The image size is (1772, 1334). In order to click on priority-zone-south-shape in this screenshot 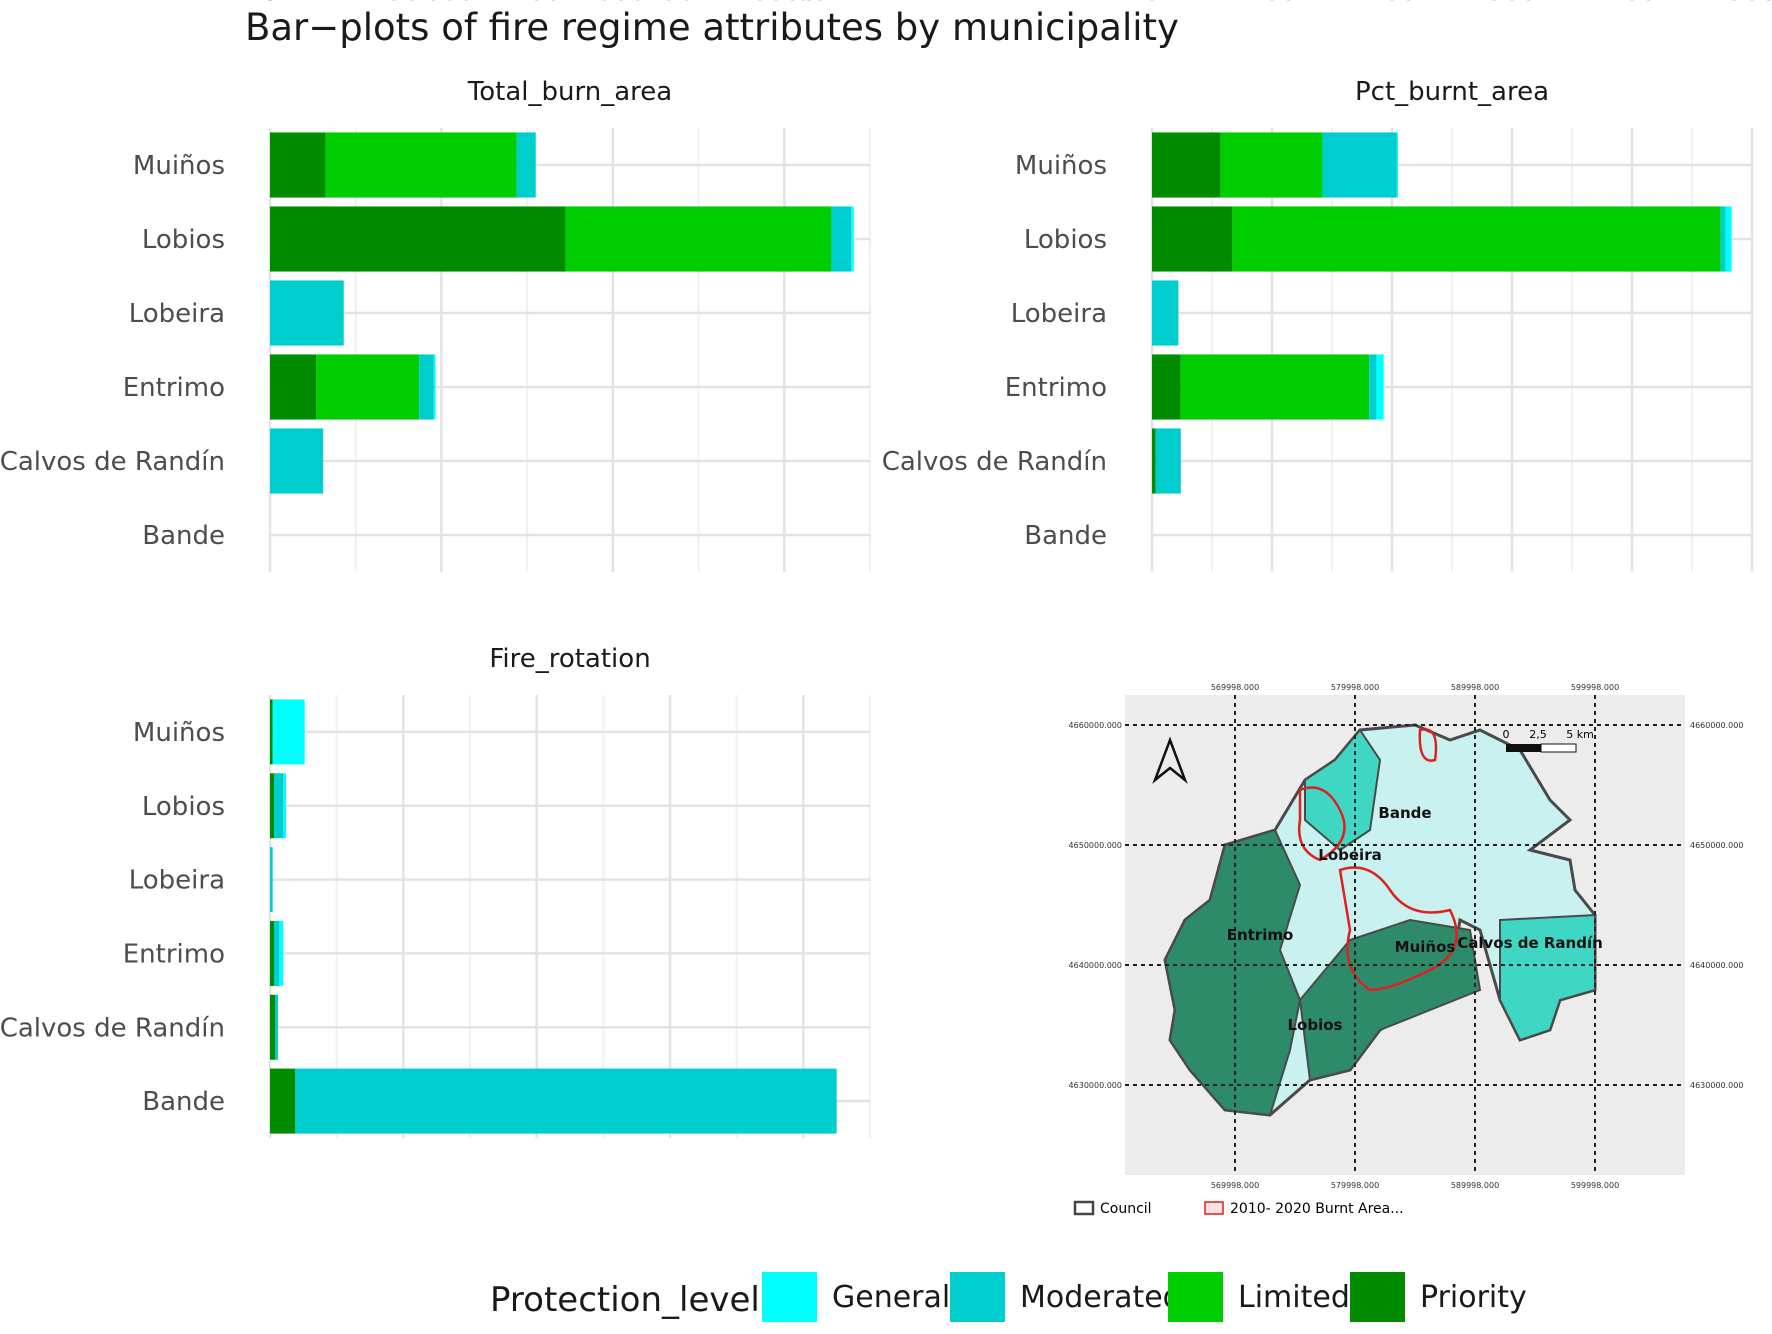, I will do `click(1390, 1000)`.